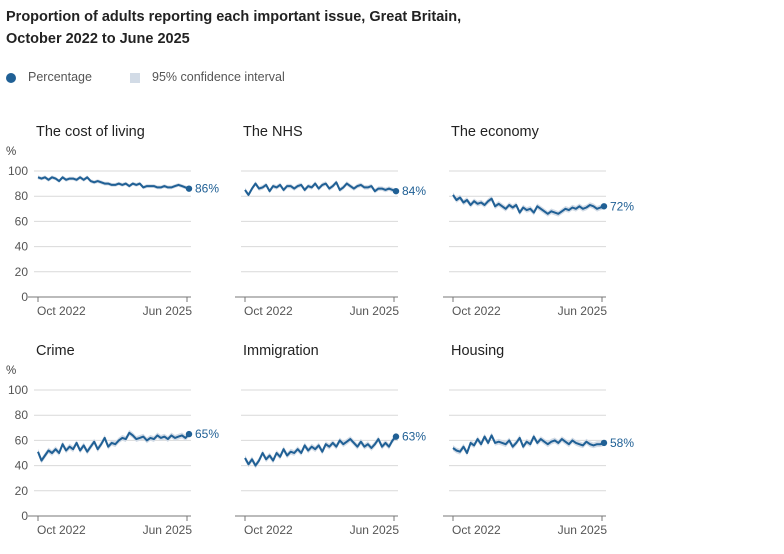 The height and width of the screenshot is (554, 784). What do you see at coordinates (135, 78) in the screenshot?
I see `confidence-interval-swatch-icon` at bounding box center [135, 78].